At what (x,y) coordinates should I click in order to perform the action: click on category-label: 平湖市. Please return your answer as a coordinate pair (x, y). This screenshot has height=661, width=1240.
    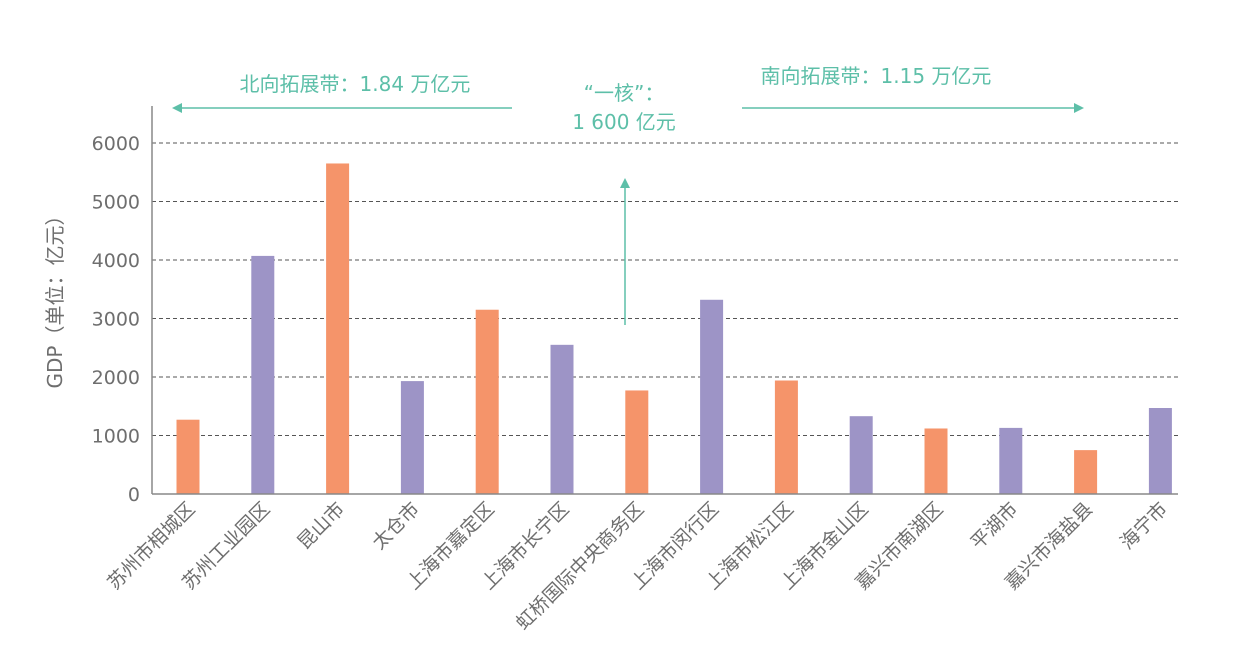
    Looking at the image, I should click on (994, 526).